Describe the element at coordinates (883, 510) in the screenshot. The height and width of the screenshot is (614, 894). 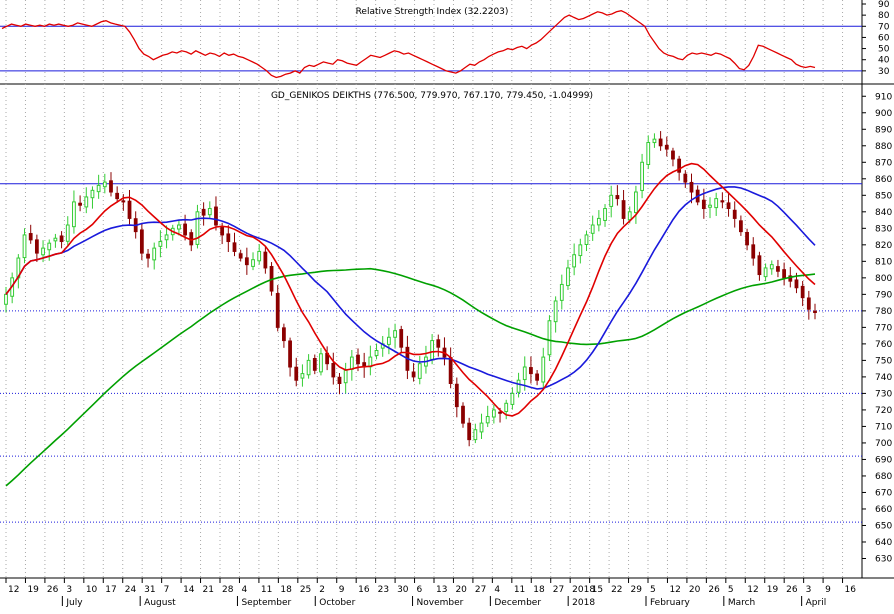
I see `price-y-tick-label: 660` at that location.